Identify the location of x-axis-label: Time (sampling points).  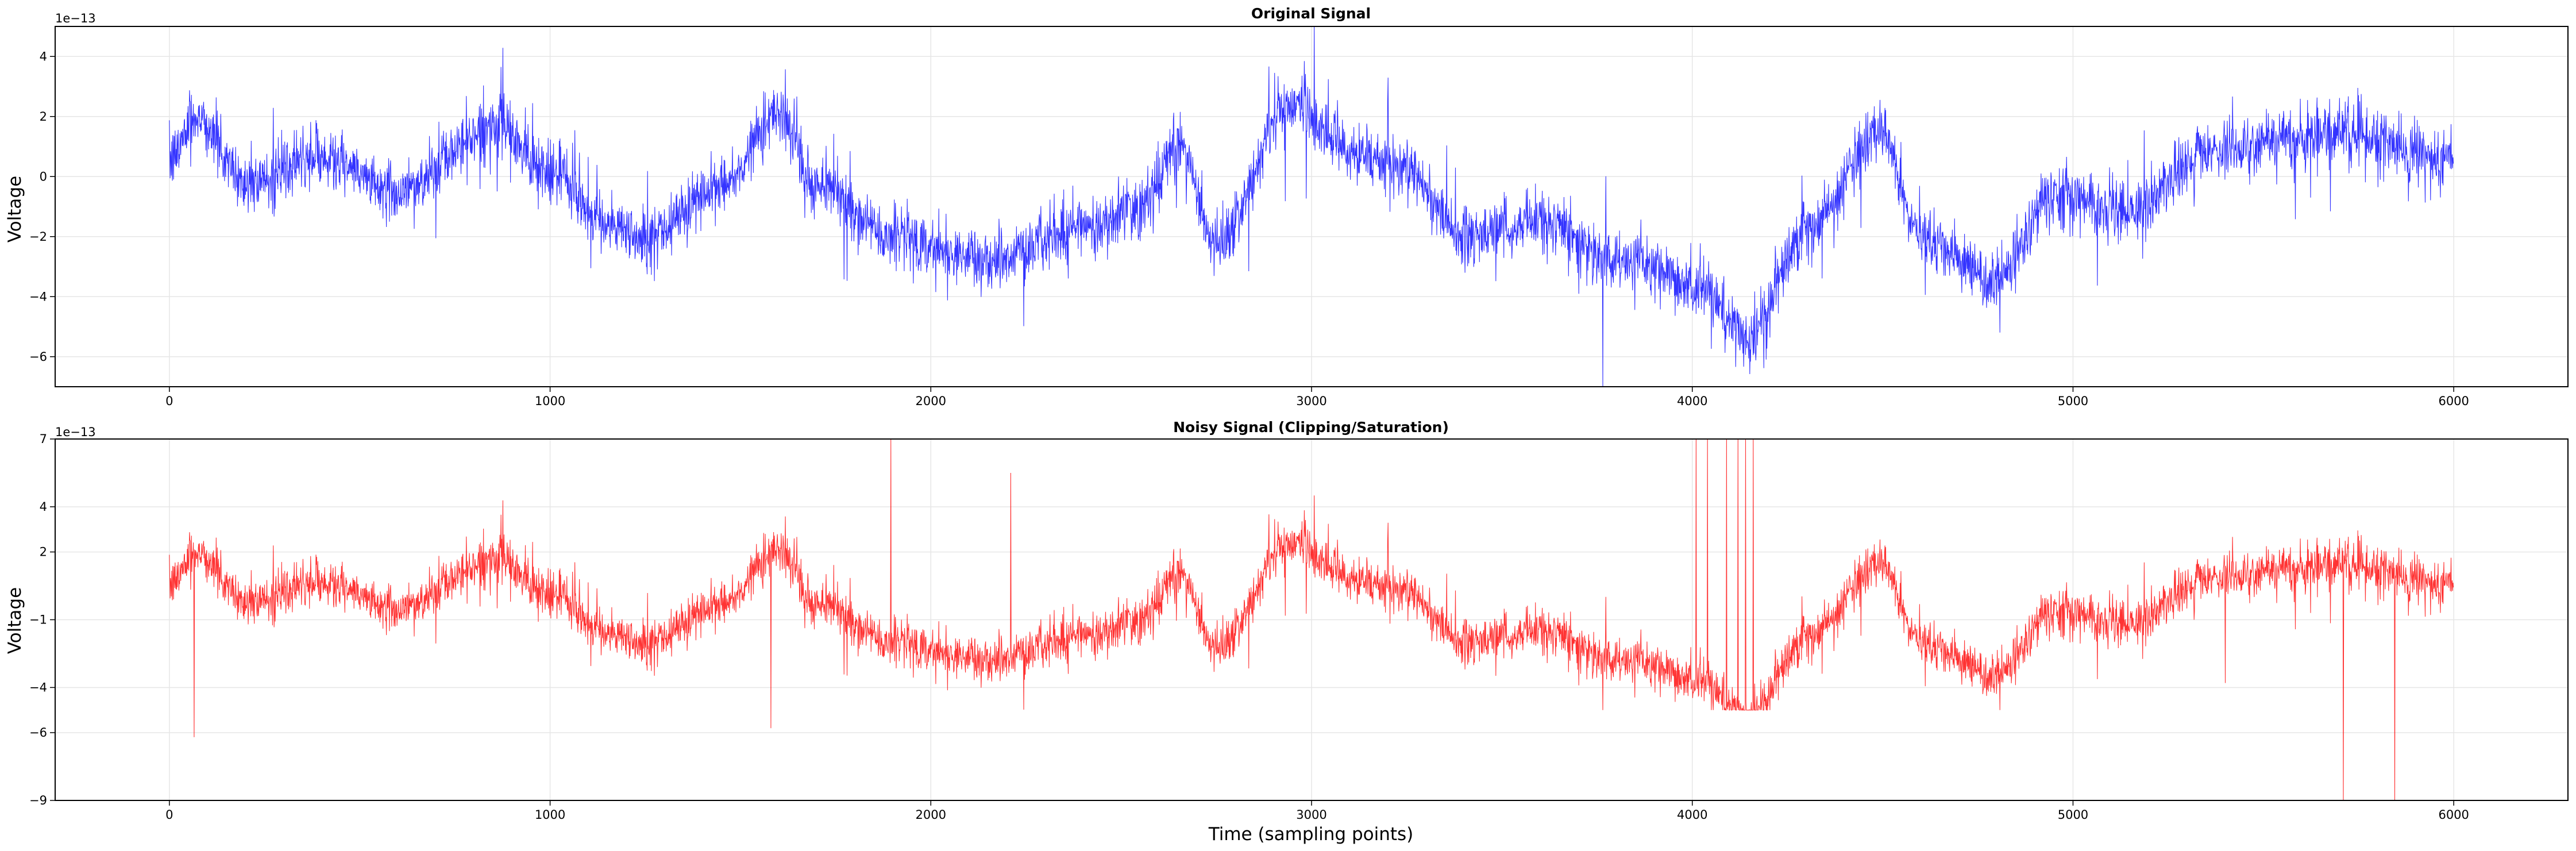
(1311, 834).